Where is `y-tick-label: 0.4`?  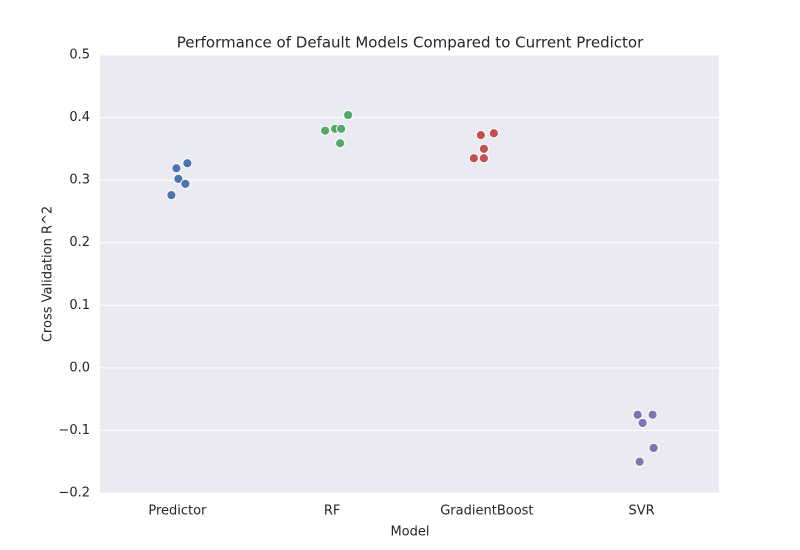
y-tick-label: 0.4 is located at coordinates (79, 117).